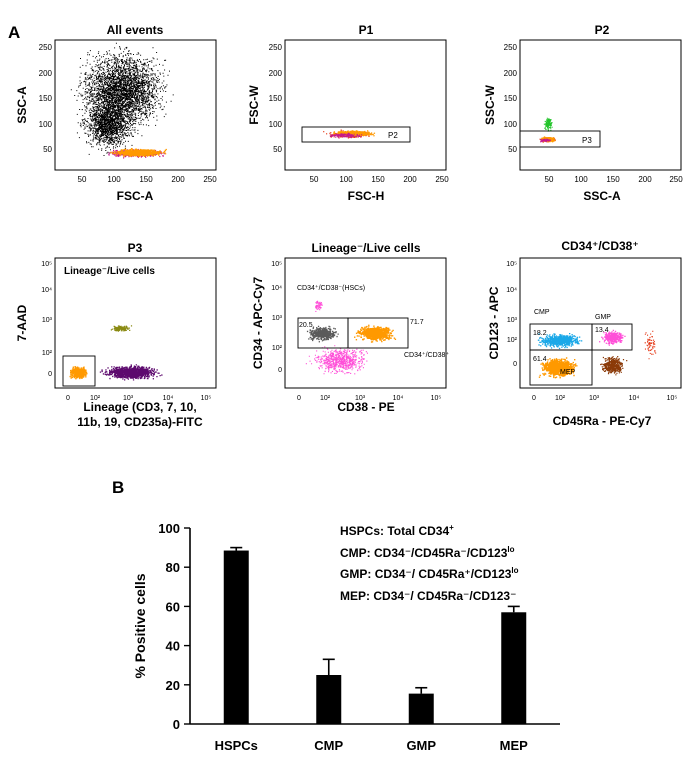 This screenshot has height=771, width=700. What do you see at coordinates (276, 124) in the screenshot?
I see `y-tick: 100` at bounding box center [276, 124].